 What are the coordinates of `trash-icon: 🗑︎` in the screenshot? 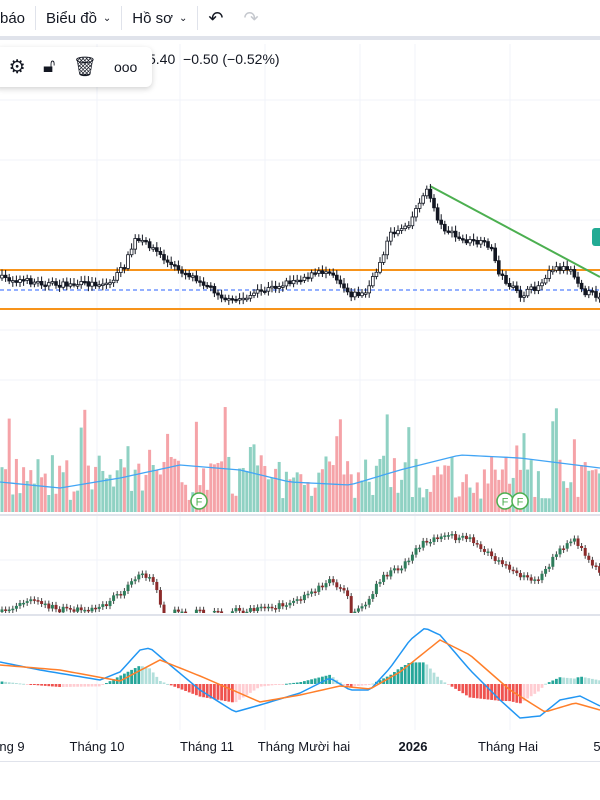 It's located at (84, 67).